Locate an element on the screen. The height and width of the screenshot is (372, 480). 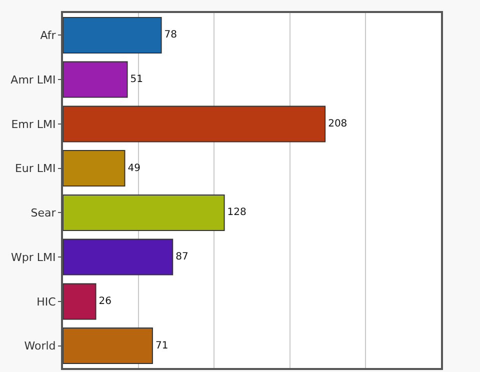
data-label: 71 is located at coordinates (161, 346).